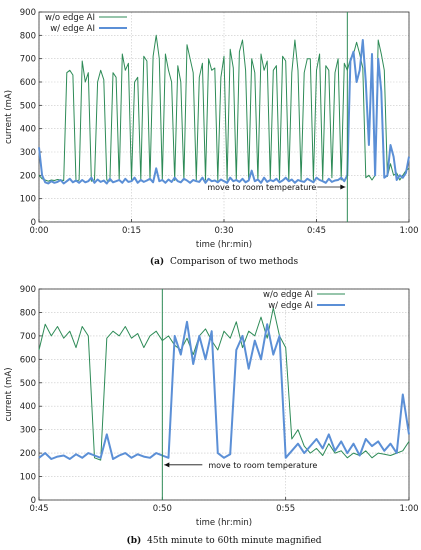 The width and height of the screenshot is (421, 550). What do you see at coordinates (28, 384) in the screenshot?
I see `chart-b-y-tick-label-5: 500` at bounding box center [28, 384].